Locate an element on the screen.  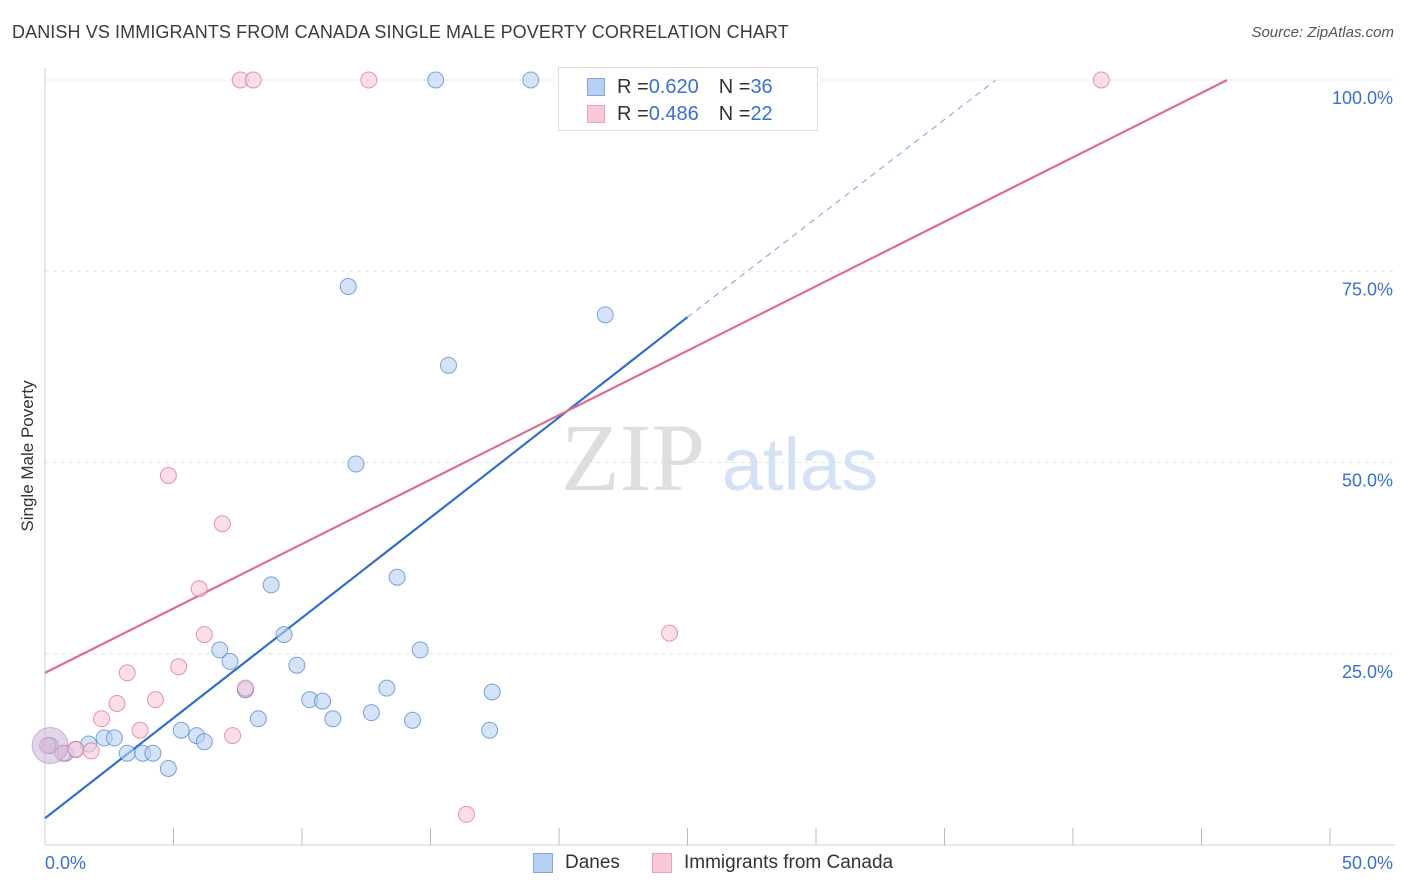
correlation-legend: R = 0.620 N = 36 R = 0.486 N = 22 is located at coordinates (688, 99).